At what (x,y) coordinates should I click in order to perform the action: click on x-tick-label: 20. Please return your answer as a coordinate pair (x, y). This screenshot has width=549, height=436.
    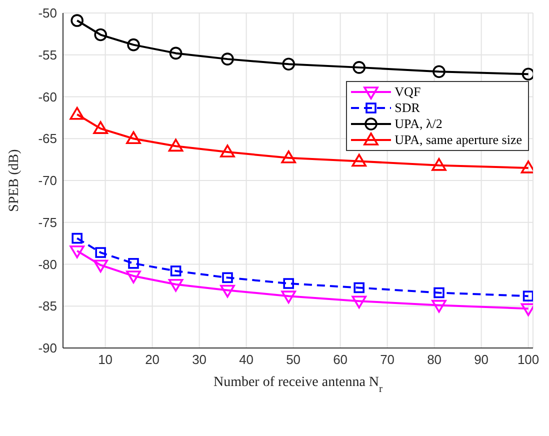
    Looking at the image, I should click on (152, 360).